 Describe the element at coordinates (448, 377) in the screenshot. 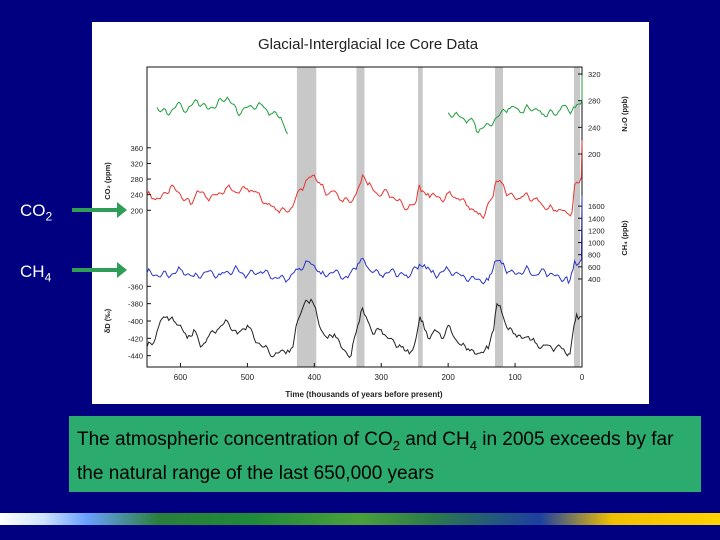

I see `x-tick-label: 200` at that location.